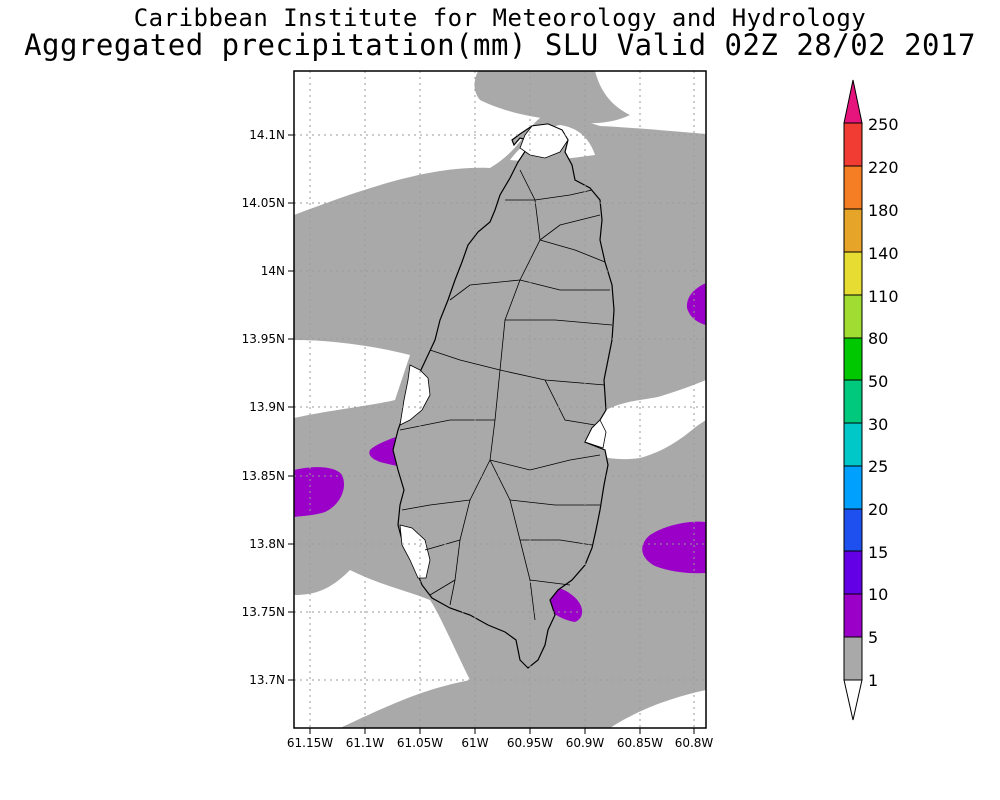  Describe the element at coordinates (878, 381) in the screenshot. I see `colorbar-label: 50` at that location.